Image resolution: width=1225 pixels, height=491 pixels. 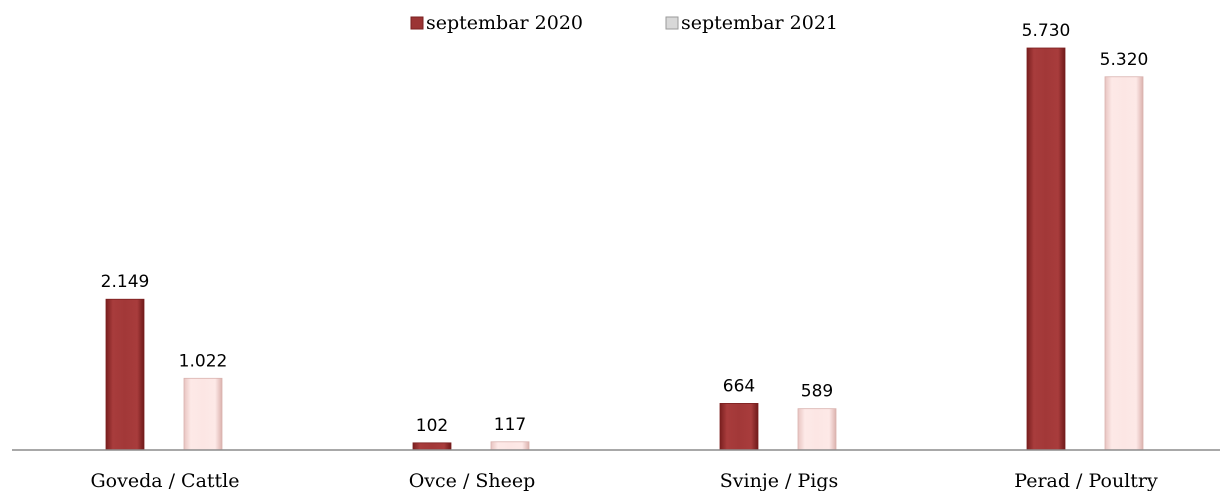 I want to click on data-label-septembar-2020-2: 664, so click(x=739, y=386).